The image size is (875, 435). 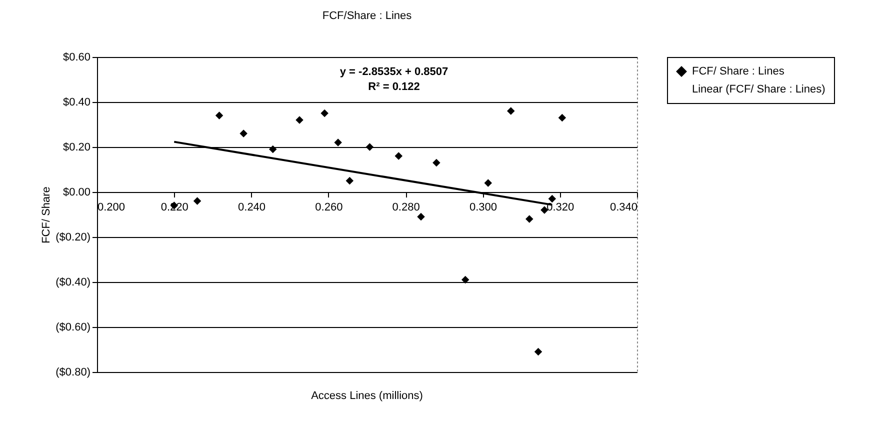 I want to click on x-tick-label: 0.200, so click(x=112, y=208).